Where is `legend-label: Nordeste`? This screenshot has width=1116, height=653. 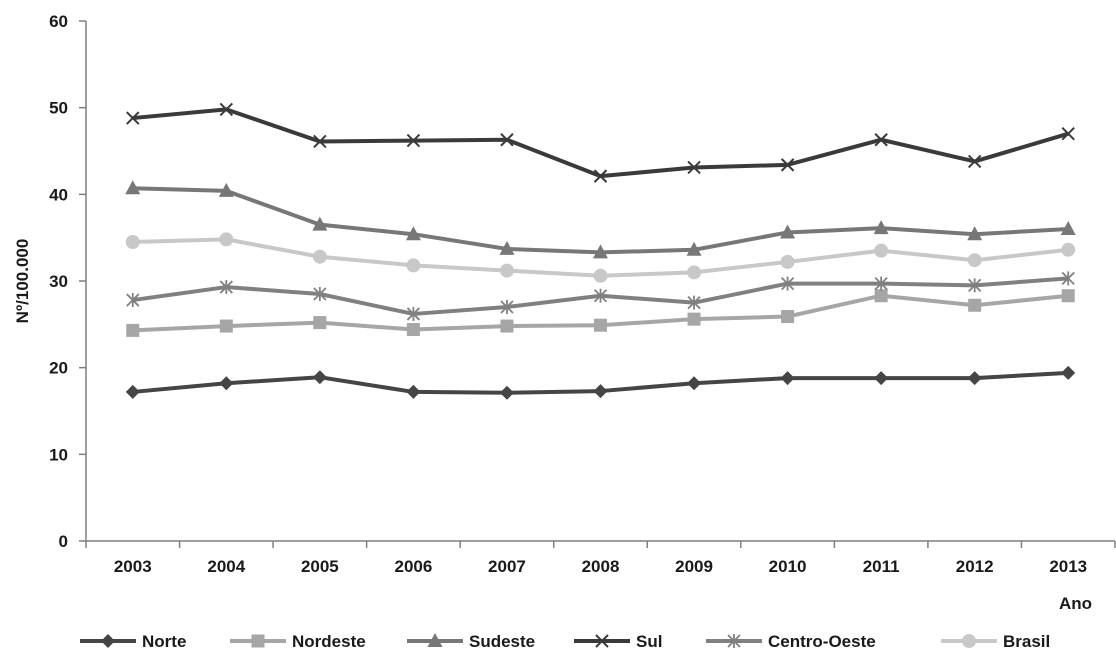 legend-label: Nordeste is located at coordinates (329, 641).